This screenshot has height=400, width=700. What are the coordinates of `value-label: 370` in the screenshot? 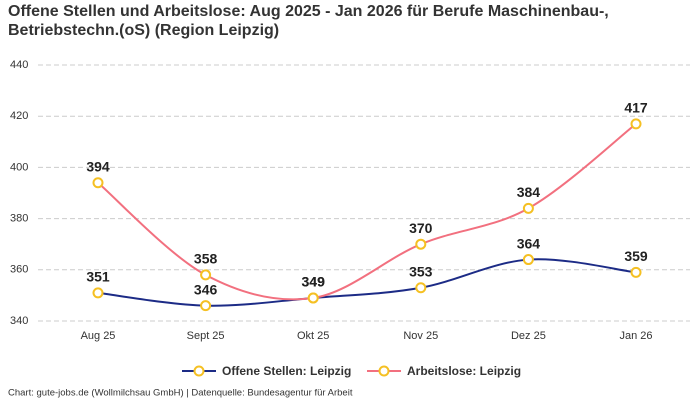 It's located at (421, 228).